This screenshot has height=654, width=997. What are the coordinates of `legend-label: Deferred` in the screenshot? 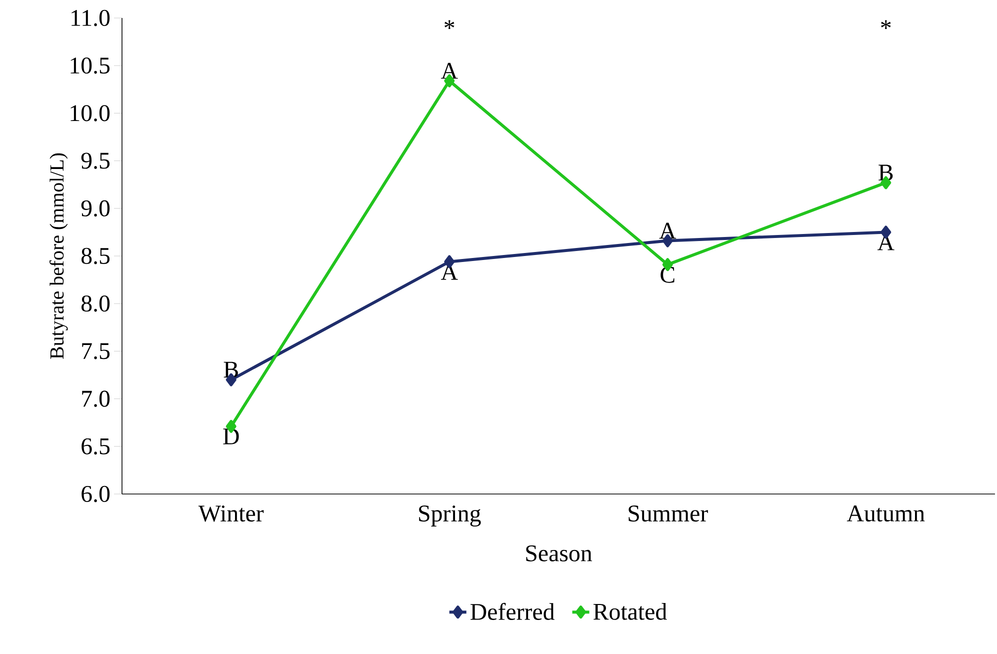 It's located at (512, 611).